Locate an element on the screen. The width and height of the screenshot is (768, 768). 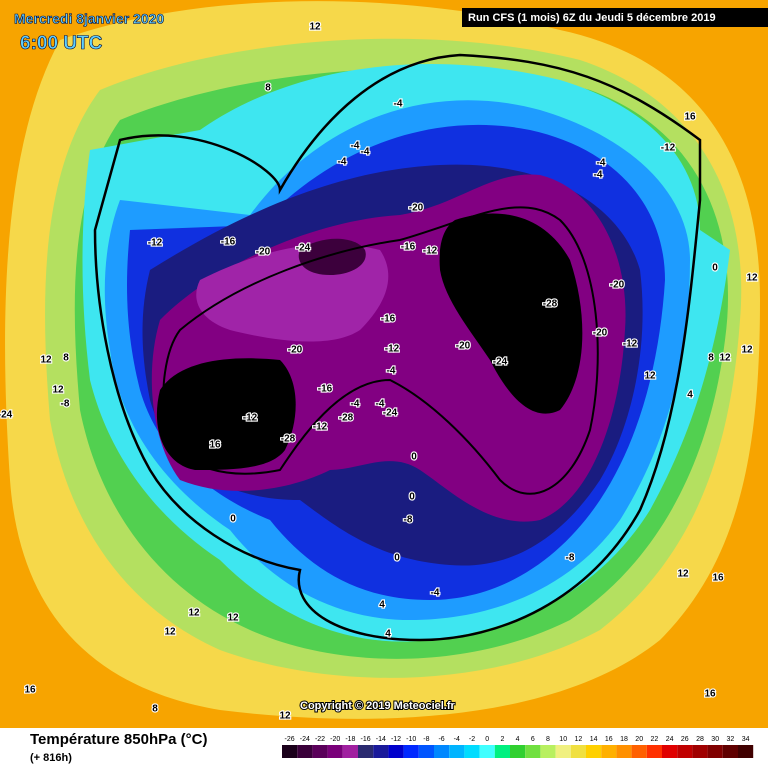
colorbar-label: -22 is located at coordinates (320, 739).